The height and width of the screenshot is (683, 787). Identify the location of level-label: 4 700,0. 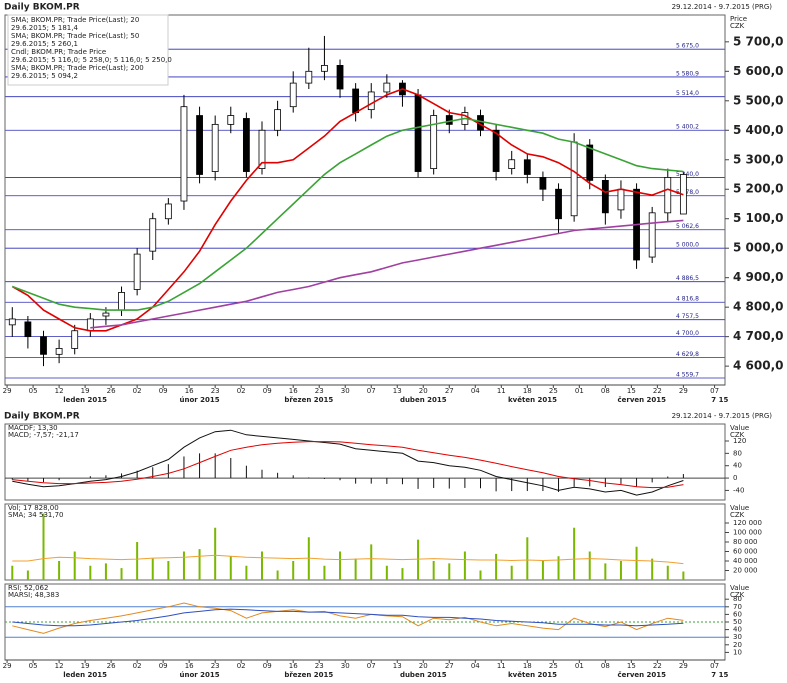
(687, 333).